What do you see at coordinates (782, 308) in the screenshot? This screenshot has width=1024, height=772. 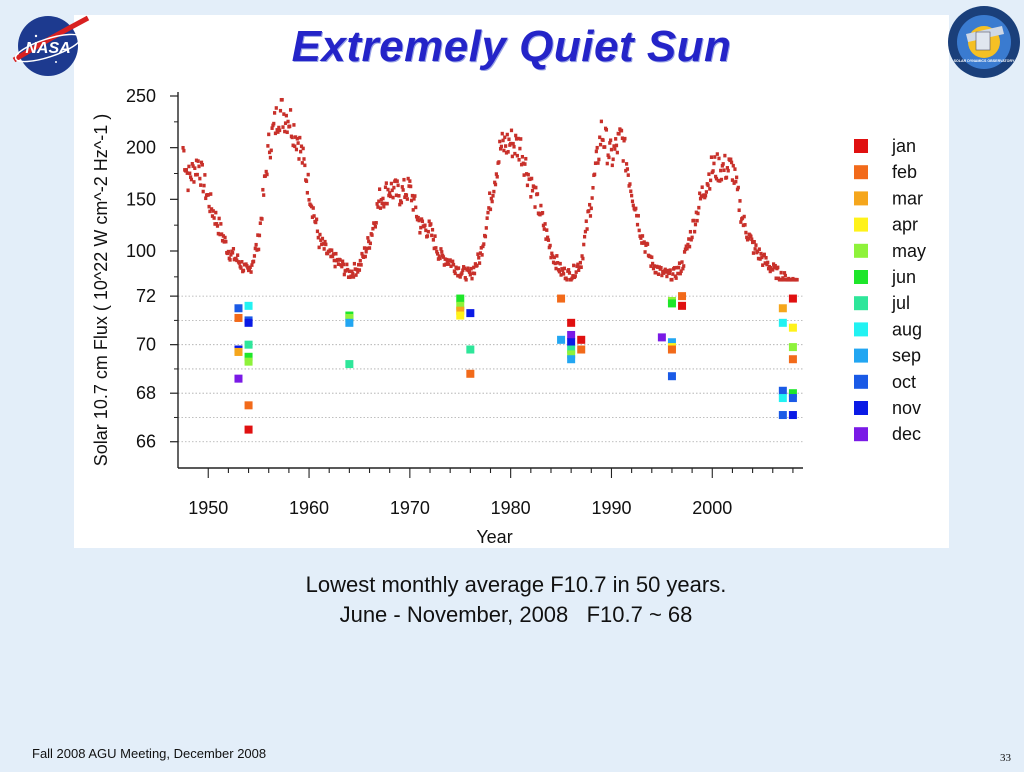 I see `low-flux-point-mar` at bounding box center [782, 308].